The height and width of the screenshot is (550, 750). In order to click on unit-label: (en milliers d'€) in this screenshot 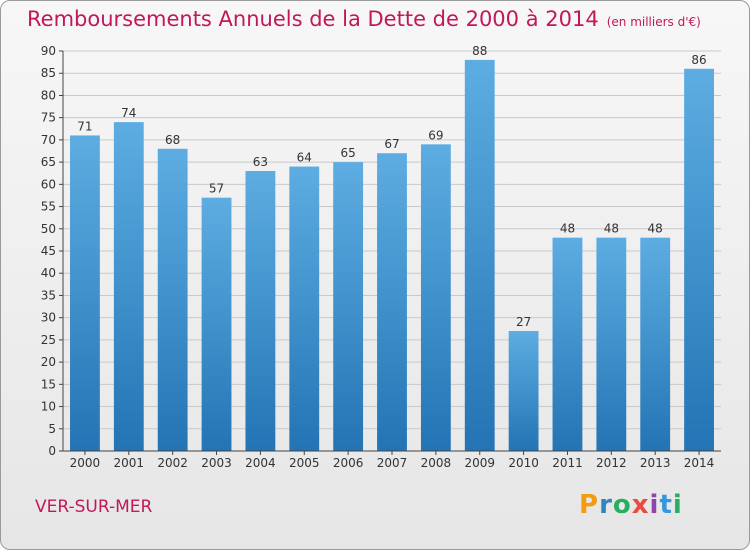, I will do `click(653, 22)`.